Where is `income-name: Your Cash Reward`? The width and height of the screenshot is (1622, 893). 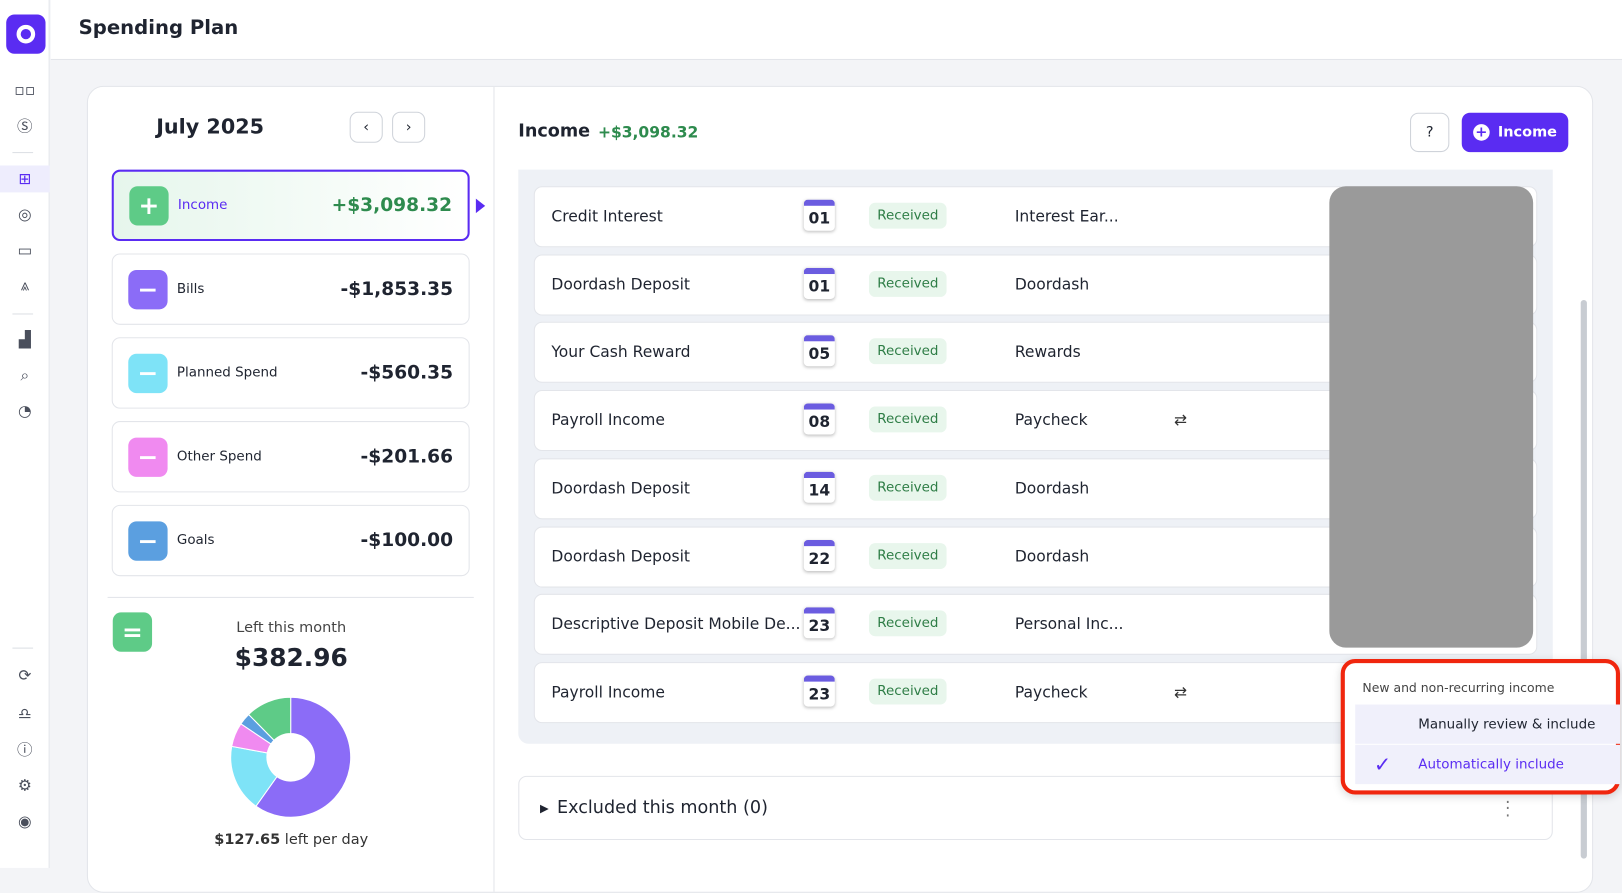
income-name: Your Cash Reward is located at coordinates (621, 352).